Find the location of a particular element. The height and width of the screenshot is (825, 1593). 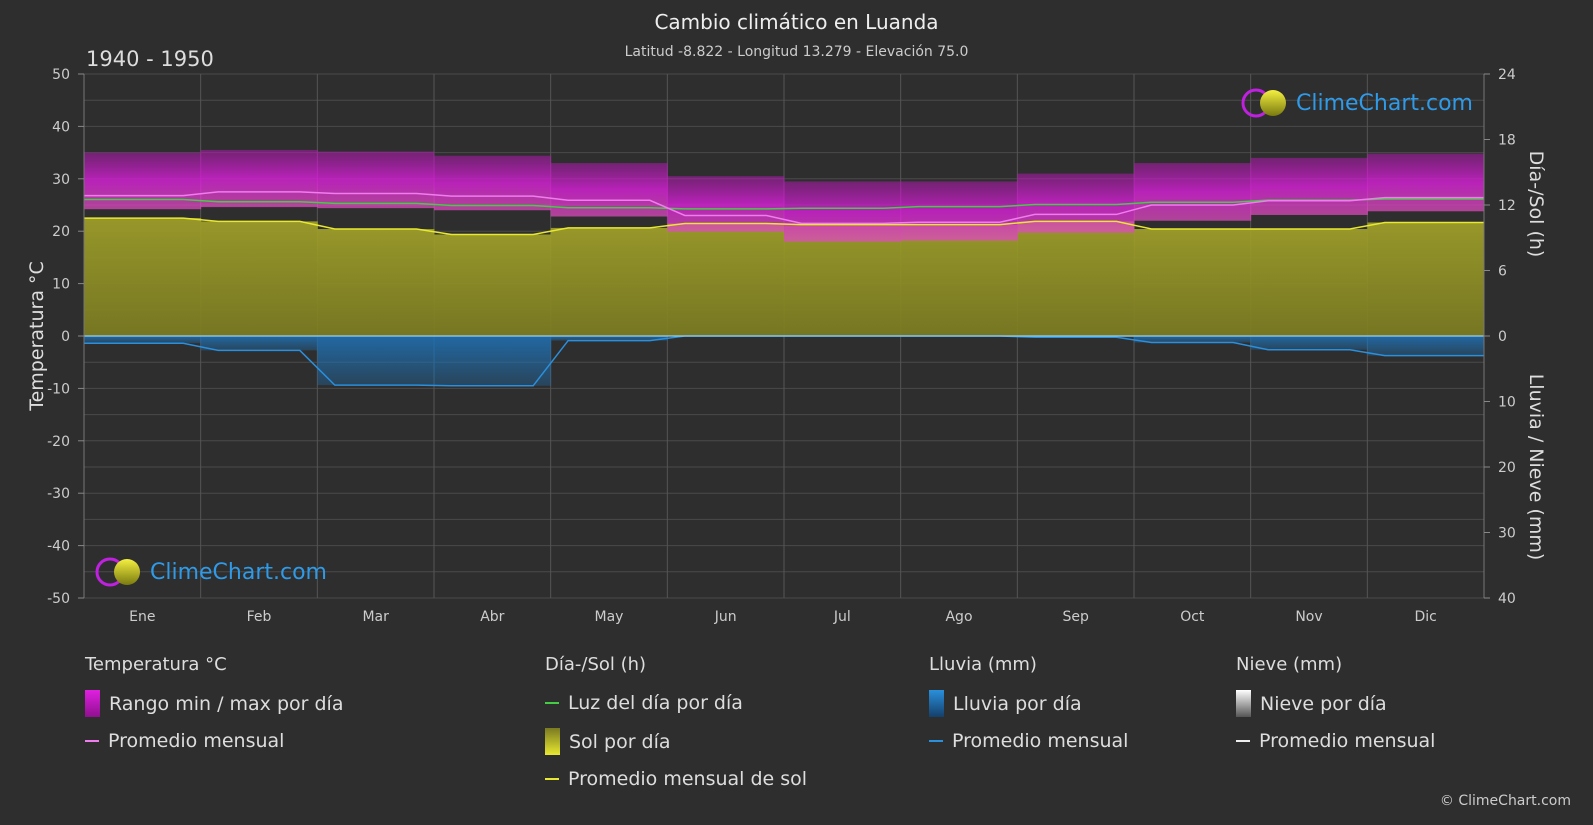

month-tick-label: Jul is located at coordinates (842, 617).